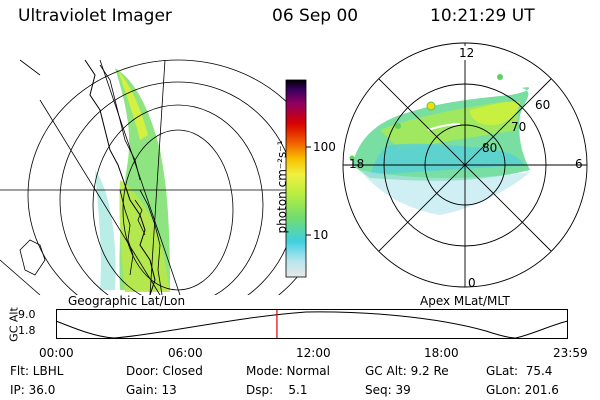 The height and width of the screenshot is (400, 600). Describe the element at coordinates (519, 371) in the screenshot. I see `status-glat: GLat: 75.4` at that location.